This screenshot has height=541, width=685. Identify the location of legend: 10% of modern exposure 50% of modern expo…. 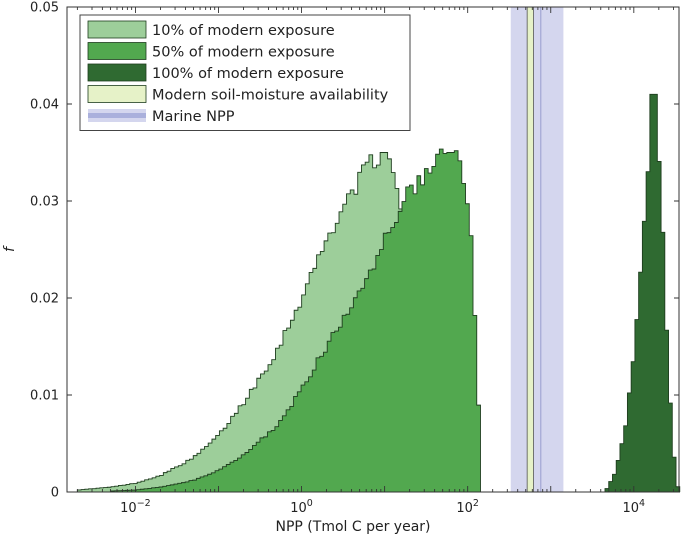
(245, 72).